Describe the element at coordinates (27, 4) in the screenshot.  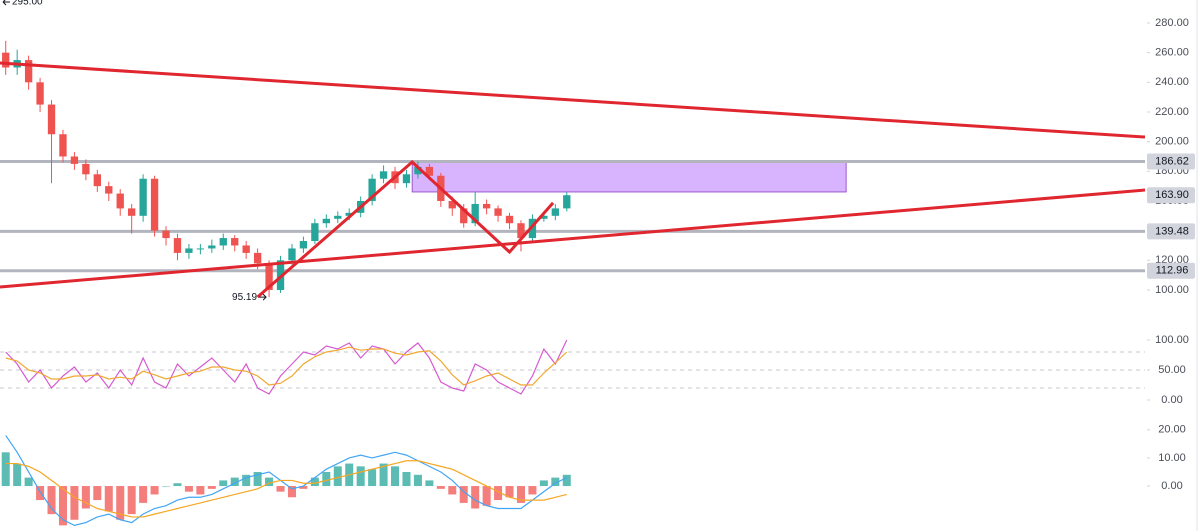
I see `high-label: 295.00` at that location.